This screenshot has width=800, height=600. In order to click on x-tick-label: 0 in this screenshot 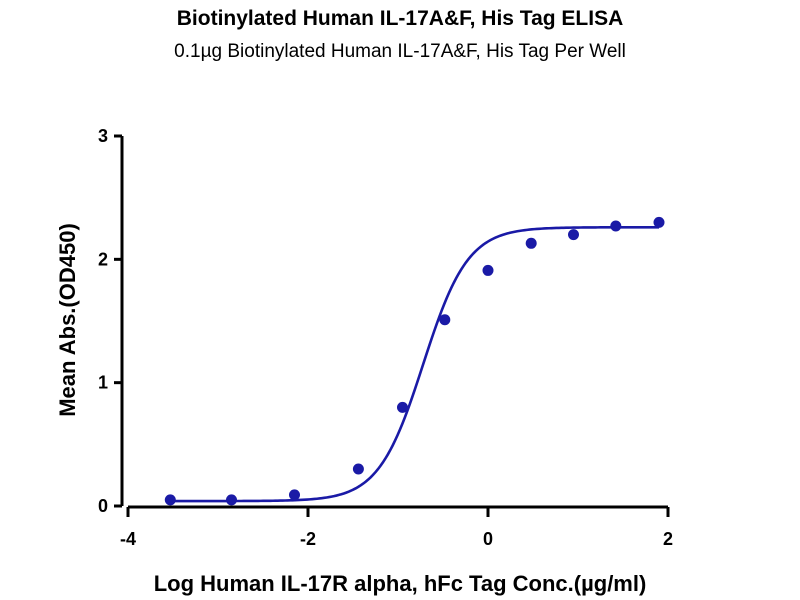, I will do `click(488, 539)`.